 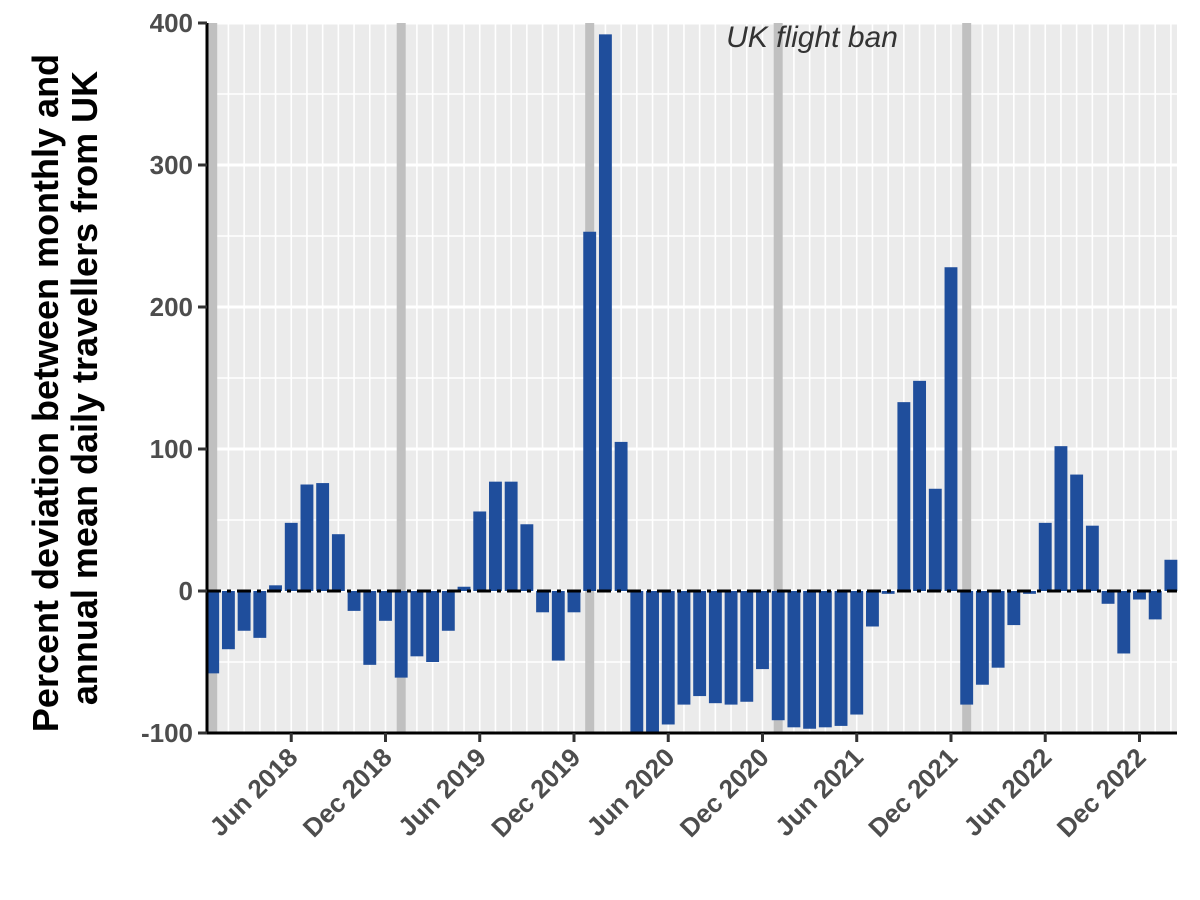 What do you see at coordinates (1101, 792) in the screenshot?
I see `x-tick-label: Dec 2022` at bounding box center [1101, 792].